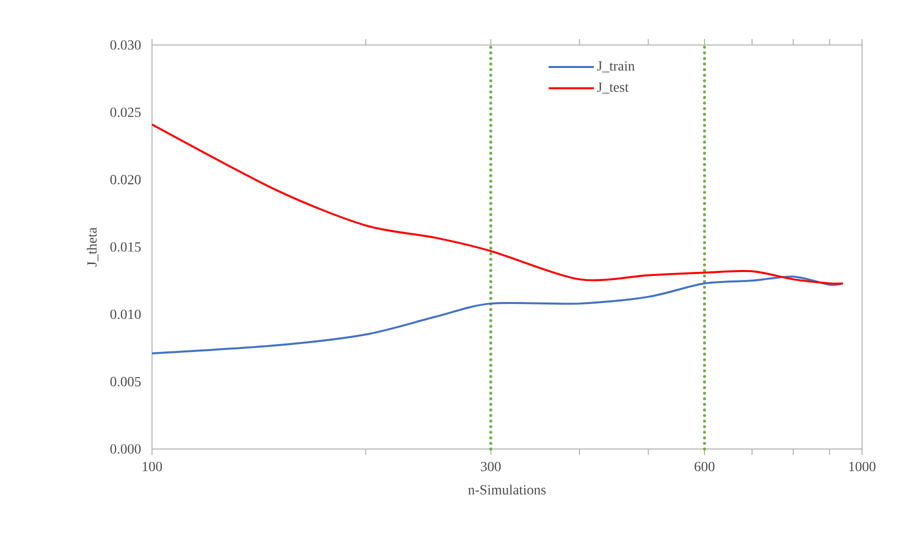 This screenshot has width=902, height=543. What do you see at coordinates (704, 467) in the screenshot?
I see `x-tick-label: 600` at bounding box center [704, 467].